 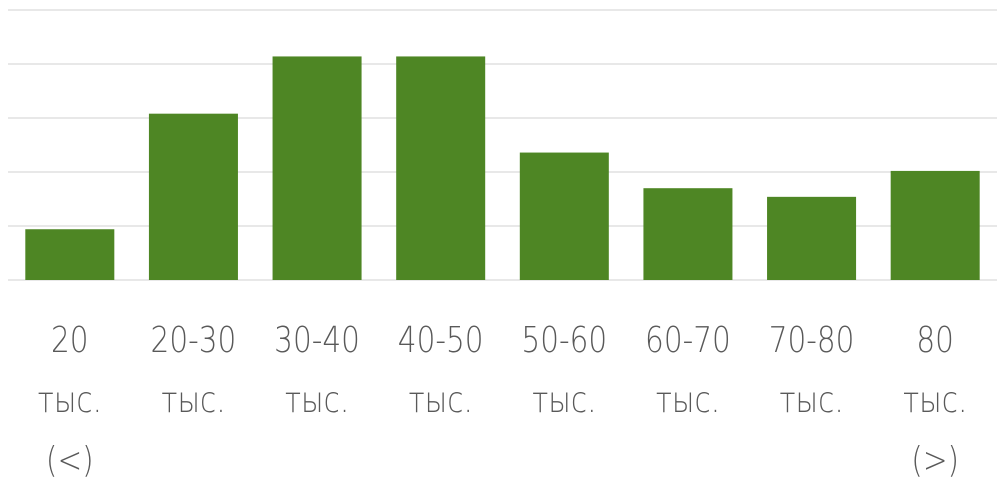 What do you see at coordinates (688, 369) in the screenshot?
I see `category-label: 60-70 тыс.` at bounding box center [688, 369].